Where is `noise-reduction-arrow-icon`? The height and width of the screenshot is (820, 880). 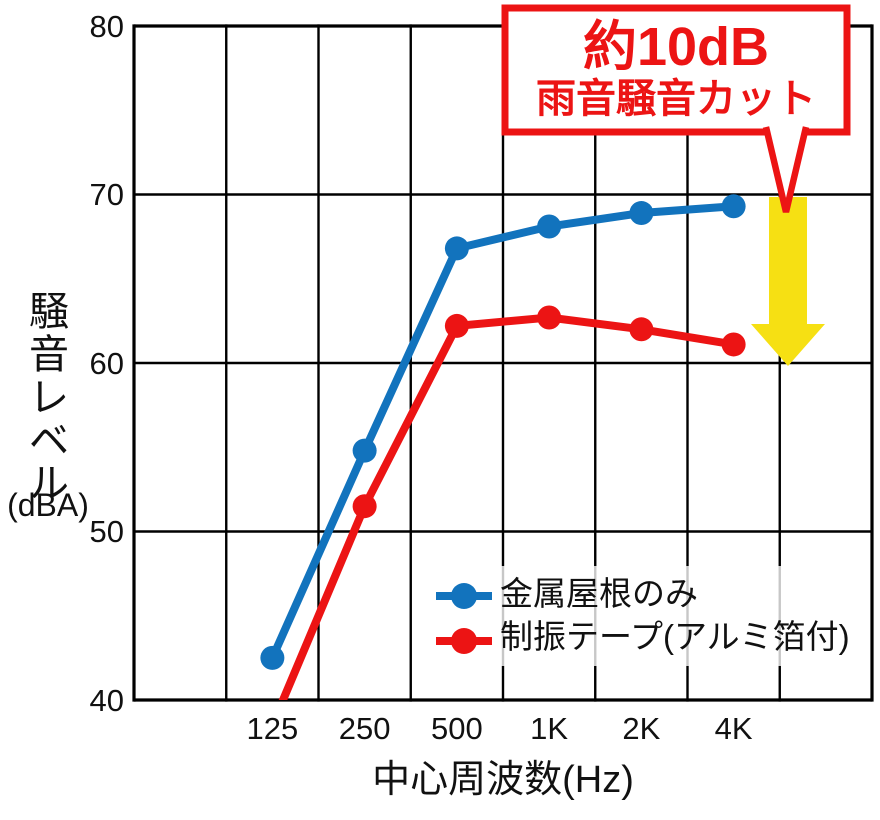
noise-reduction-arrow-icon is located at coordinates (788, 281).